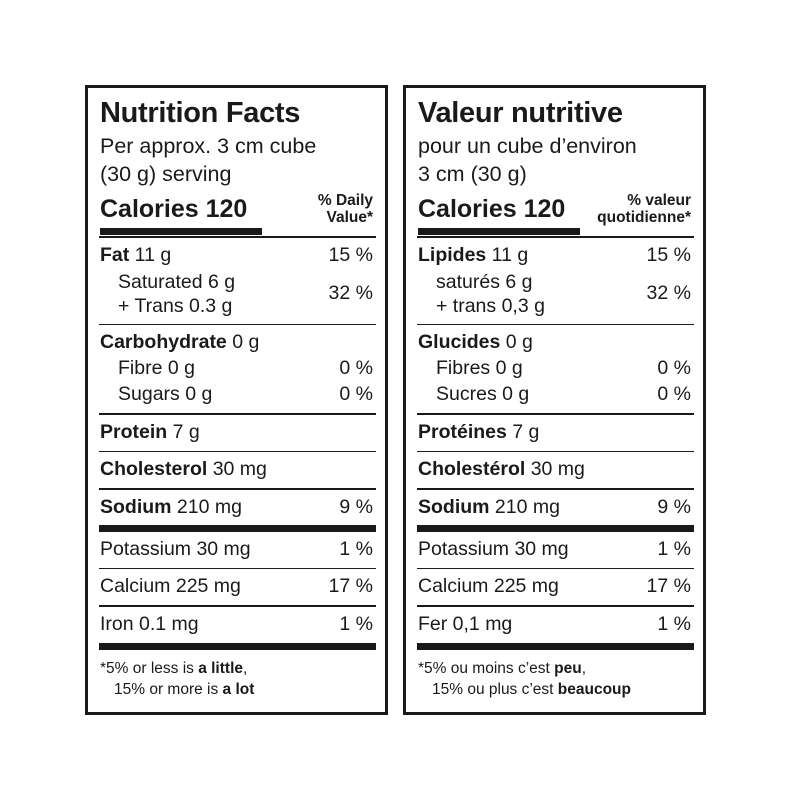 The height and width of the screenshot is (800, 800). I want to click on daily-value-header-line-2: quotidienne*, so click(644, 217).